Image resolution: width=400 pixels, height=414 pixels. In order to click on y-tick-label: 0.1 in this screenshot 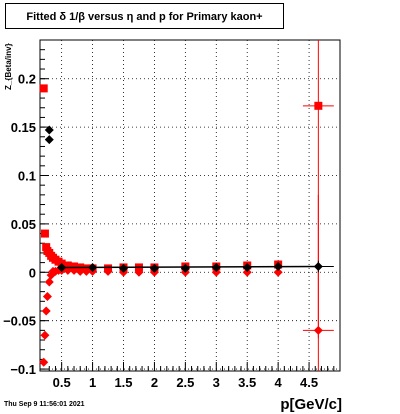, I will do `click(27, 175)`.